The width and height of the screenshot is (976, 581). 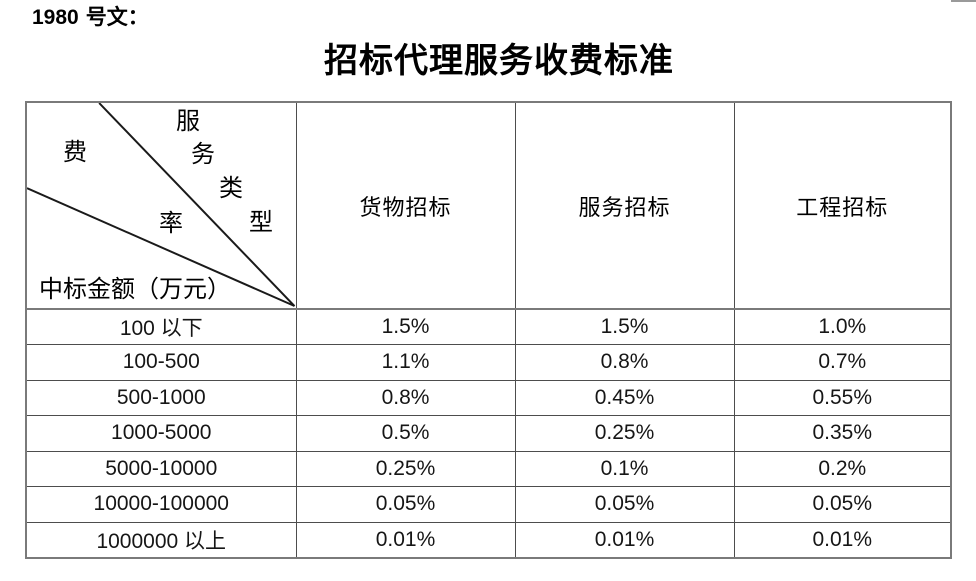 I want to click on table-row: 500-1000 0.8% 0.45% 0.55%, so click(x=488, y=397).